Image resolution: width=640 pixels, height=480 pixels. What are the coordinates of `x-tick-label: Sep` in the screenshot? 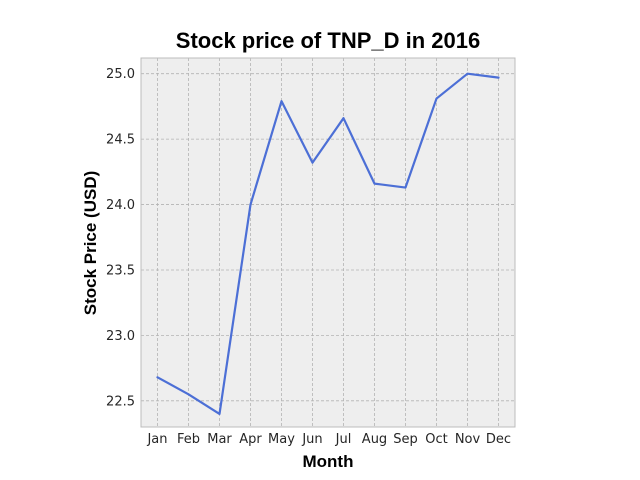 It's located at (405, 439).